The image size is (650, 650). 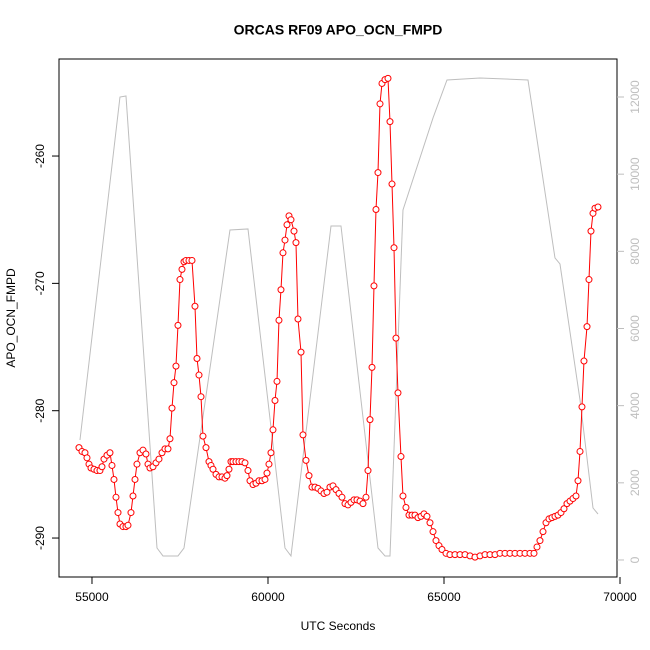 I want to click on y-tick-label: -290, so click(x=40, y=538).